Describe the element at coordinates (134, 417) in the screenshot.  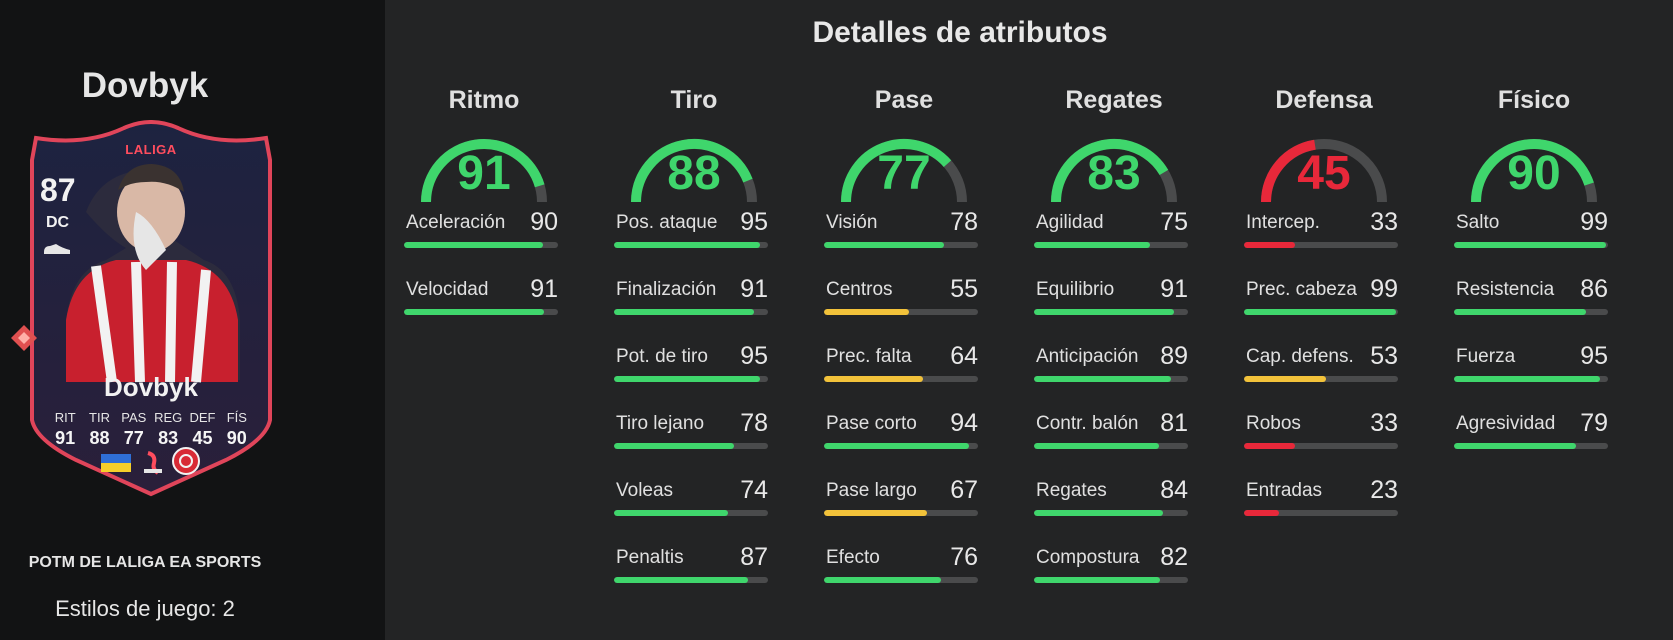
I see `mini-stat-label: PAS` at that location.